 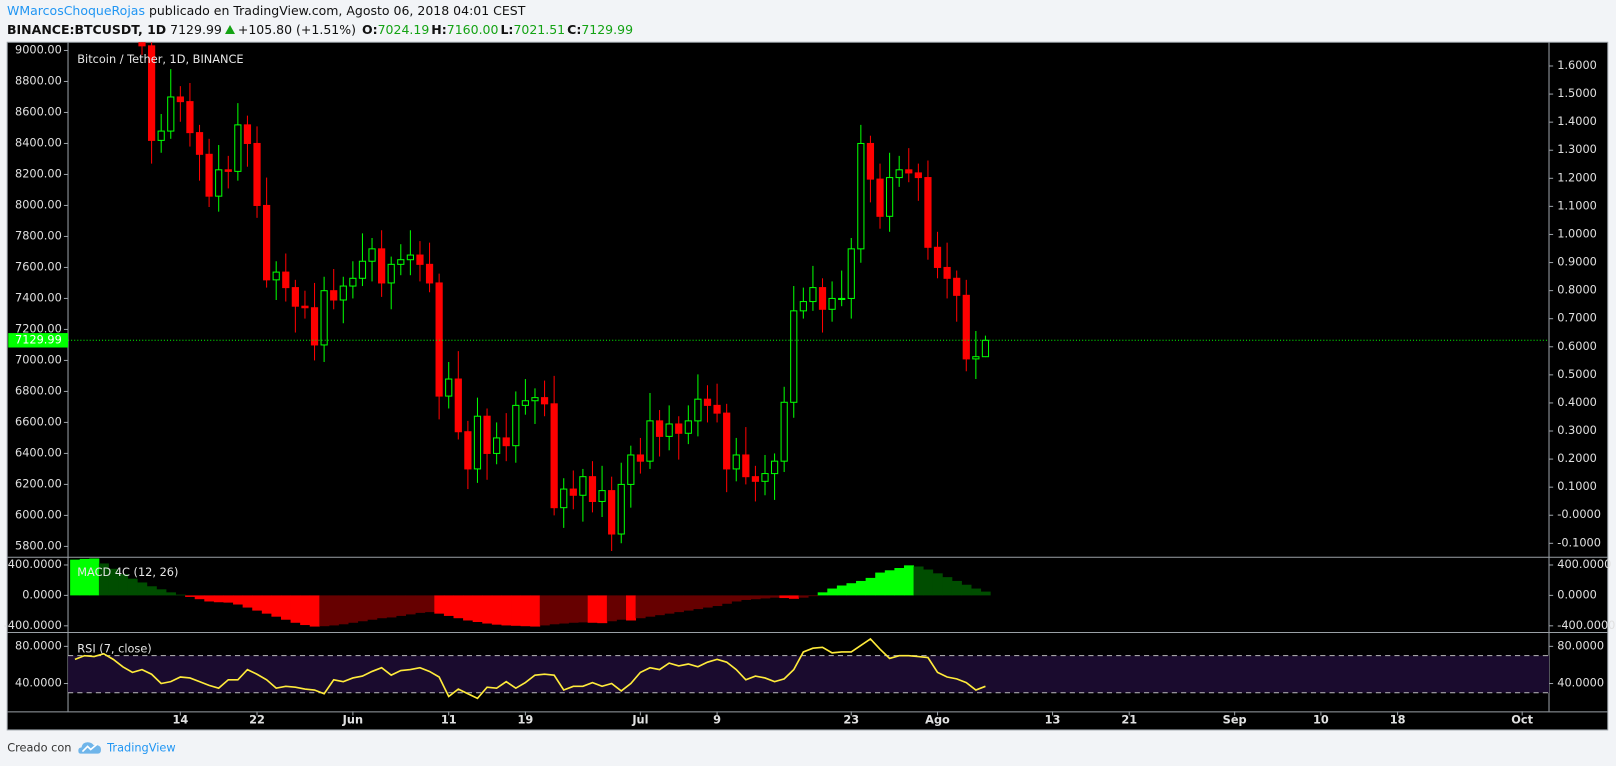 What do you see at coordinates (38, 204) in the screenshot?
I see `y-tick-label: 8000.00` at bounding box center [38, 204].